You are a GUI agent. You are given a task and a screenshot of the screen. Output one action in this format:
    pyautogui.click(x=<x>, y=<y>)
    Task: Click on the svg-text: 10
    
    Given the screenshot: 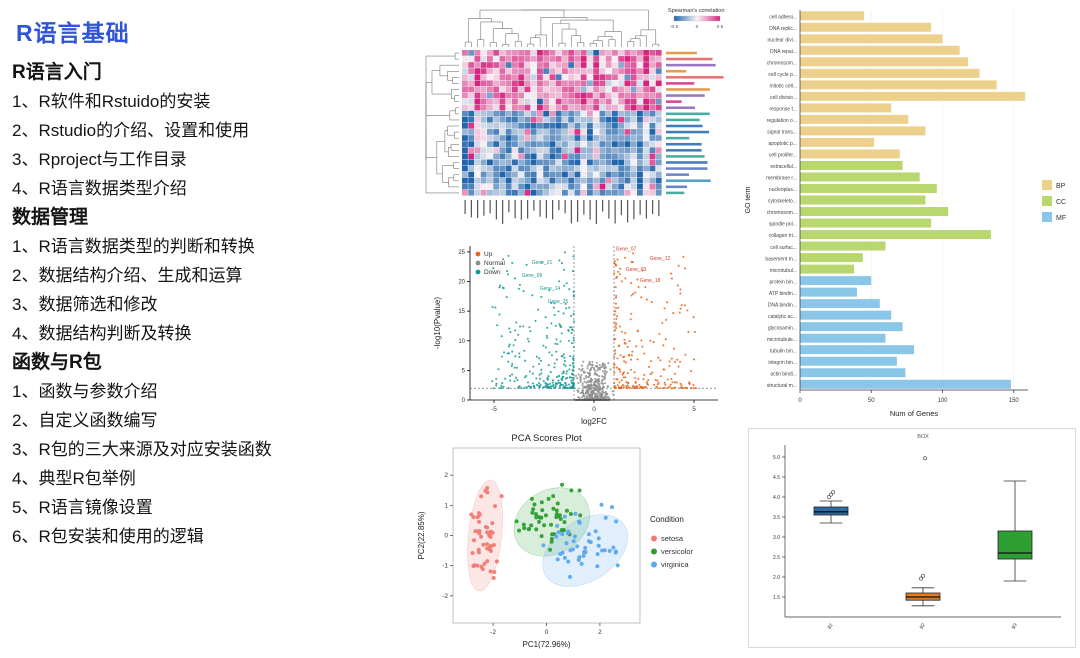 What is the action you would take?
    pyautogui.click(x=461, y=342)
    